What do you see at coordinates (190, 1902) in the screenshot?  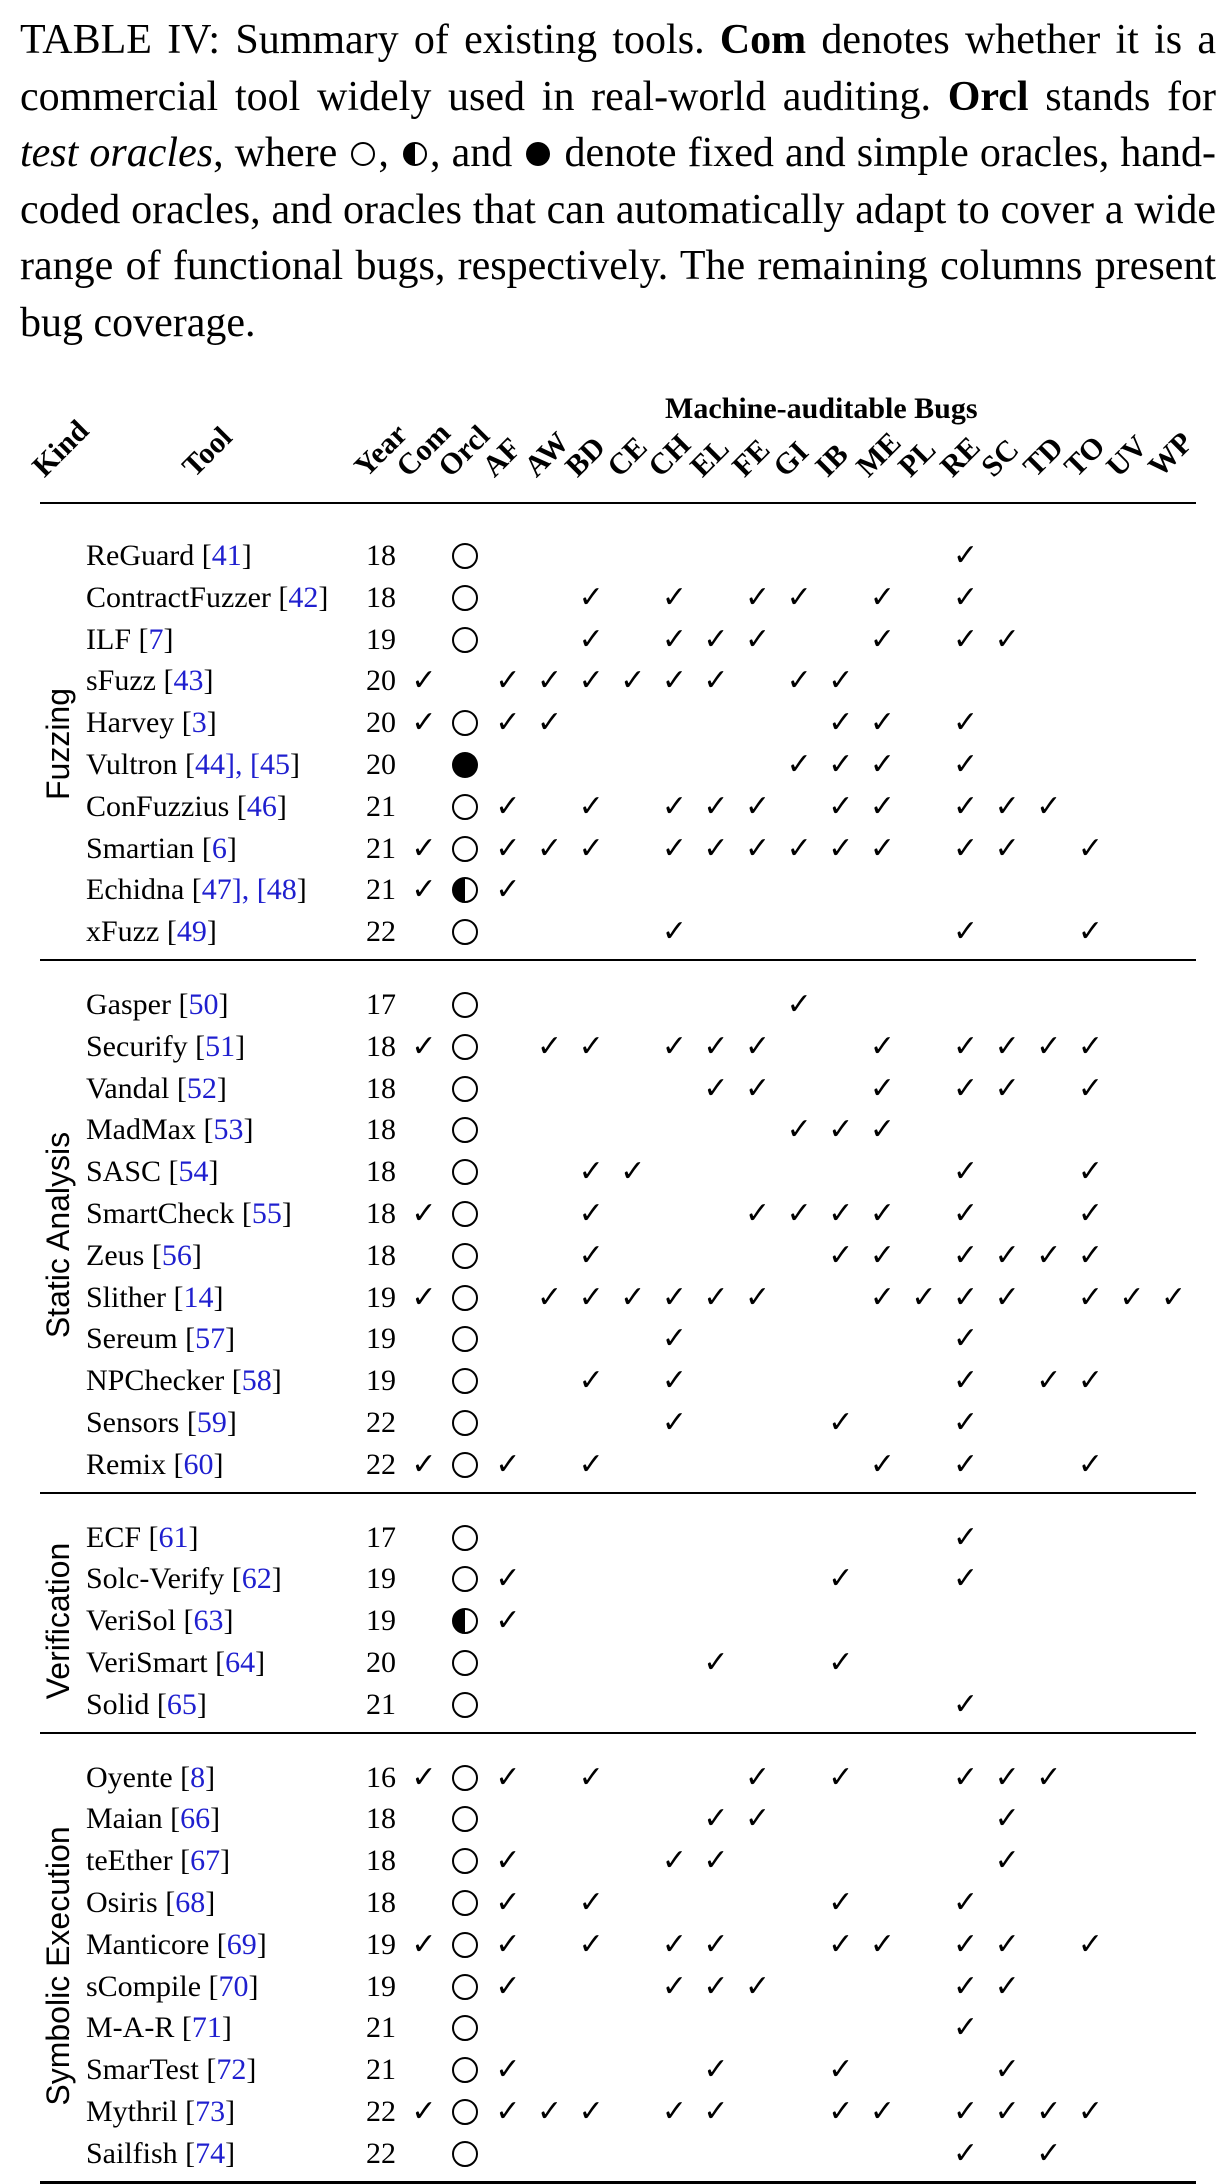 I see `citation-link: 68` at bounding box center [190, 1902].